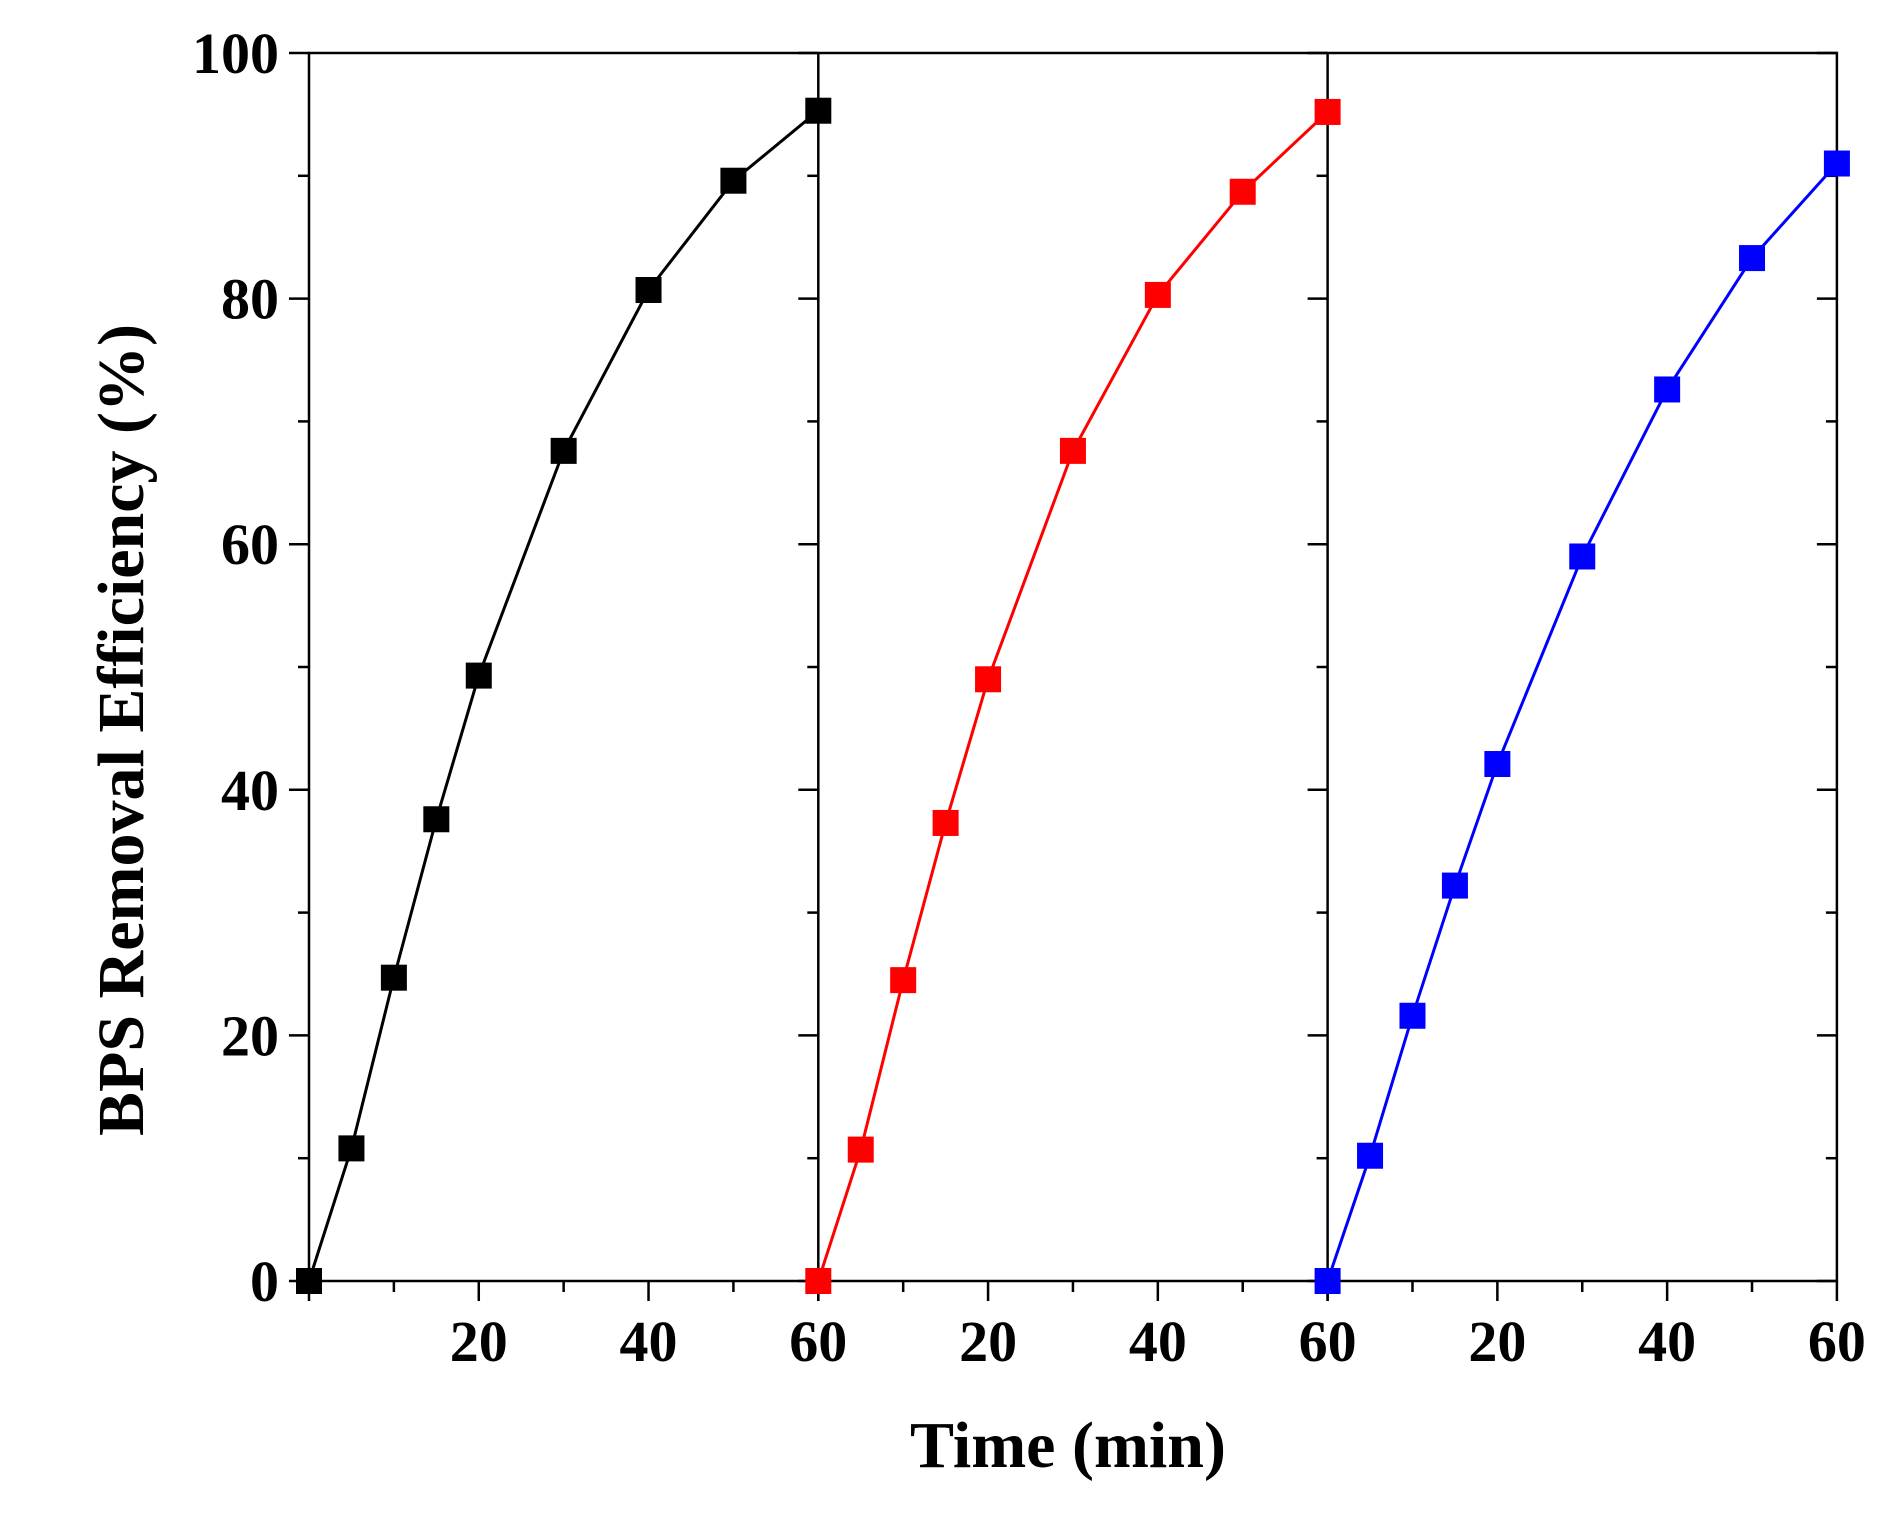  What do you see at coordinates (121, 730) in the screenshot?
I see `y-axis-title: BPS Removal Efficiency (%)` at bounding box center [121, 730].